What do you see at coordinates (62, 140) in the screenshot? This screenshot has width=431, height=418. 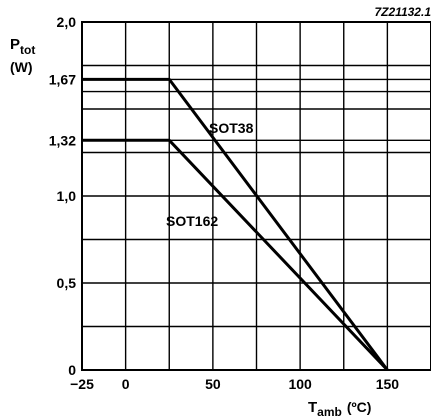 I see `y-tick-label: 1,32` at bounding box center [62, 140].